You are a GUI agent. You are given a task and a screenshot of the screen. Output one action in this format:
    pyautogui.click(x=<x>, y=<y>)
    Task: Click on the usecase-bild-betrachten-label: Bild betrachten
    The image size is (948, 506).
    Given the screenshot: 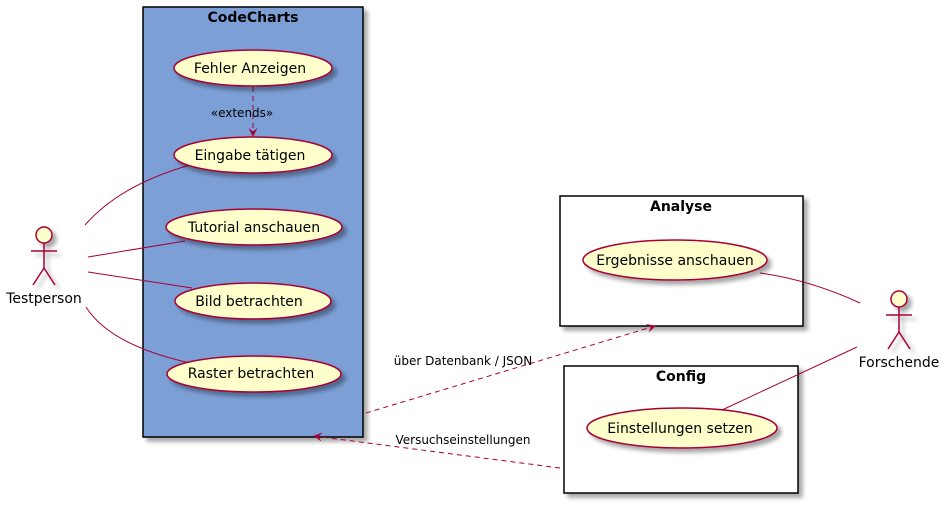 What is the action you would take?
    pyautogui.click(x=249, y=302)
    